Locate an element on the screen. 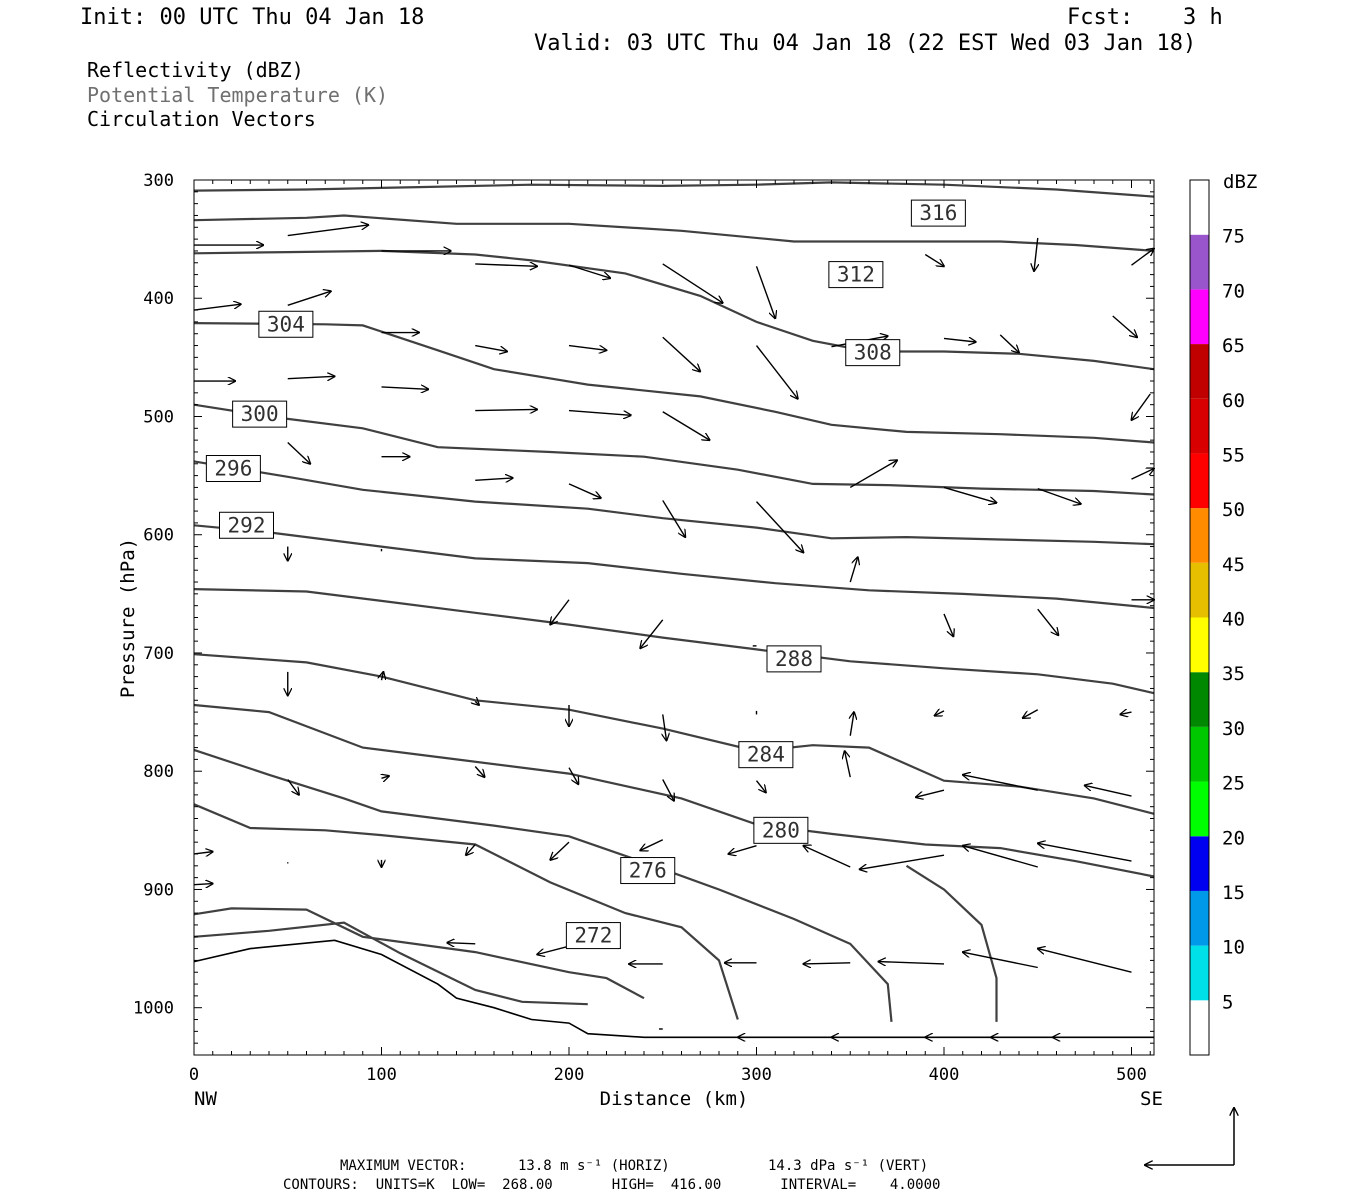 This screenshot has height=1200, width=1350. y-tick-label: 700 is located at coordinates (158, 654).